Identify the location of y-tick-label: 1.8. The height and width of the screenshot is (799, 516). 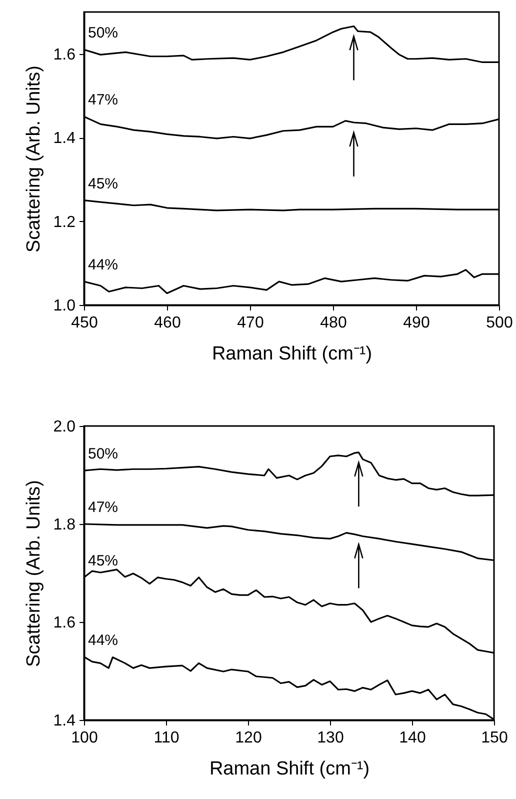
(64, 525).